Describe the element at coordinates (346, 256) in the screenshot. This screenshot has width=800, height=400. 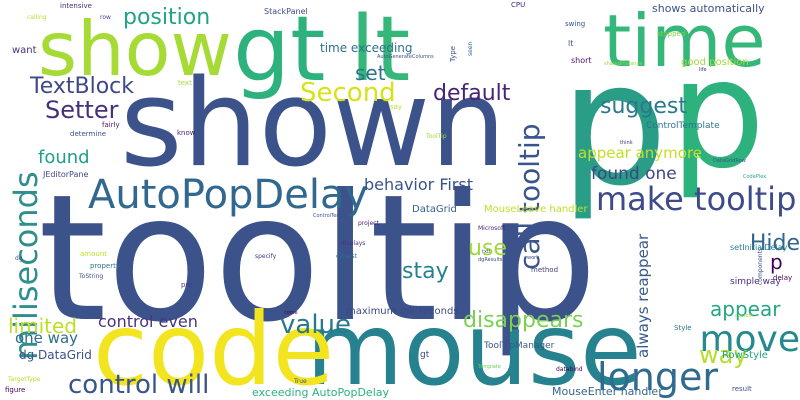
I see `word-closest-84: closest` at that location.